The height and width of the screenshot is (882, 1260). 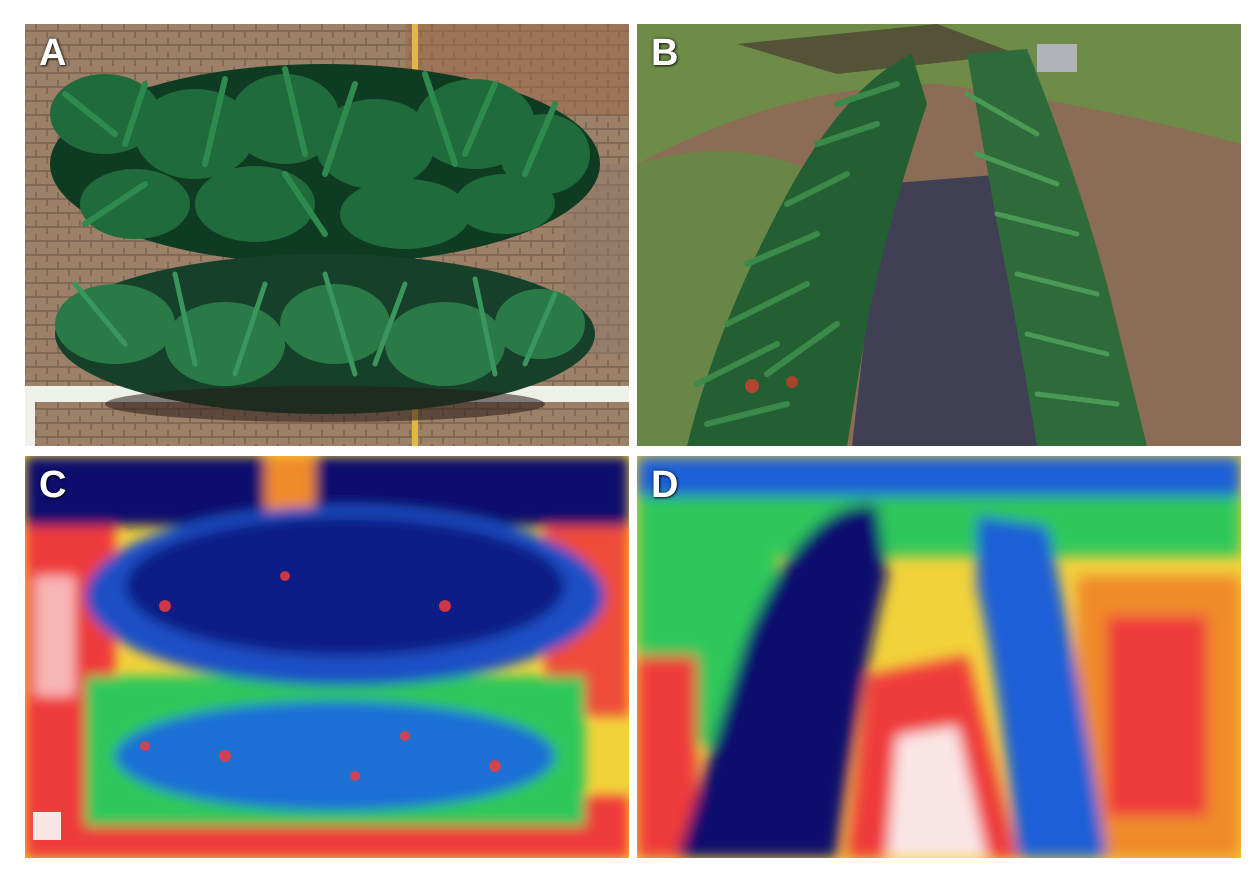 I want to click on panel-label-b: B, so click(x=665, y=53).